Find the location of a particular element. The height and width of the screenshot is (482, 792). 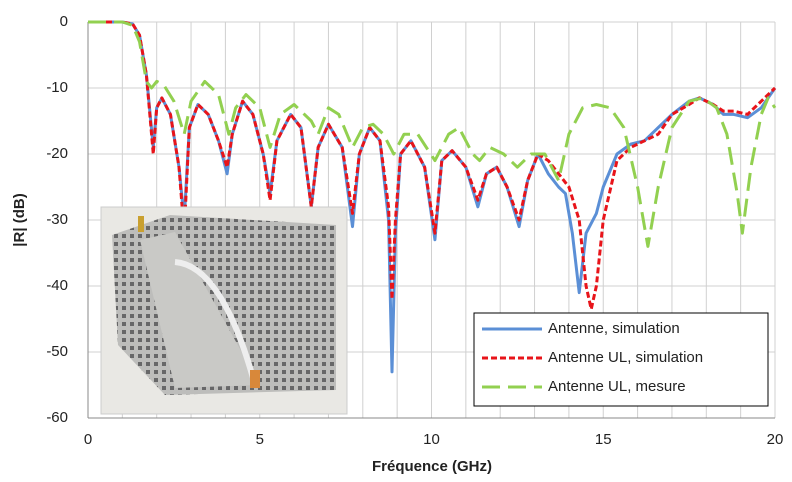

legend-label: Antenne UL, mesure is located at coordinates (617, 386).